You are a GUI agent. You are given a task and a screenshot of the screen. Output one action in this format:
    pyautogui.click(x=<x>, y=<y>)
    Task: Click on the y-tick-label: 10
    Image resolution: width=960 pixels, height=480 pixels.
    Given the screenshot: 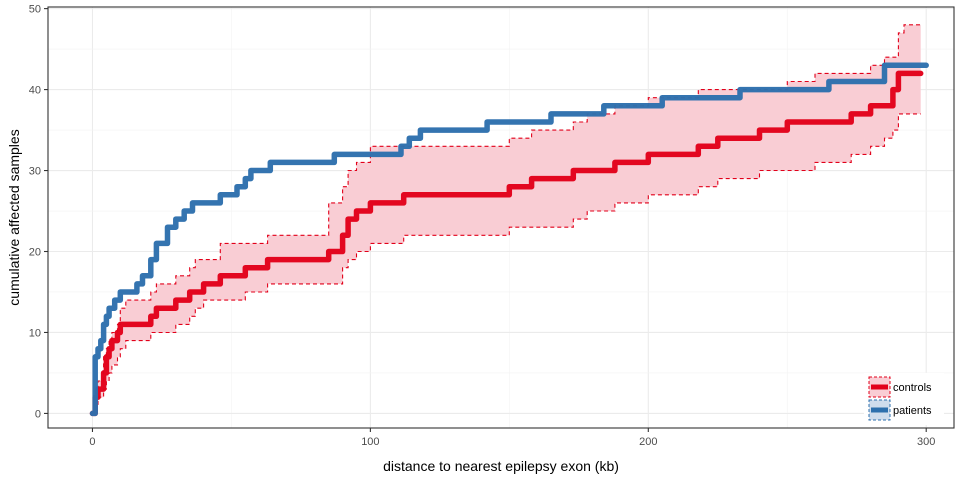 What is the action you would take?
    pyautogui.click(x=35, y=333)
    